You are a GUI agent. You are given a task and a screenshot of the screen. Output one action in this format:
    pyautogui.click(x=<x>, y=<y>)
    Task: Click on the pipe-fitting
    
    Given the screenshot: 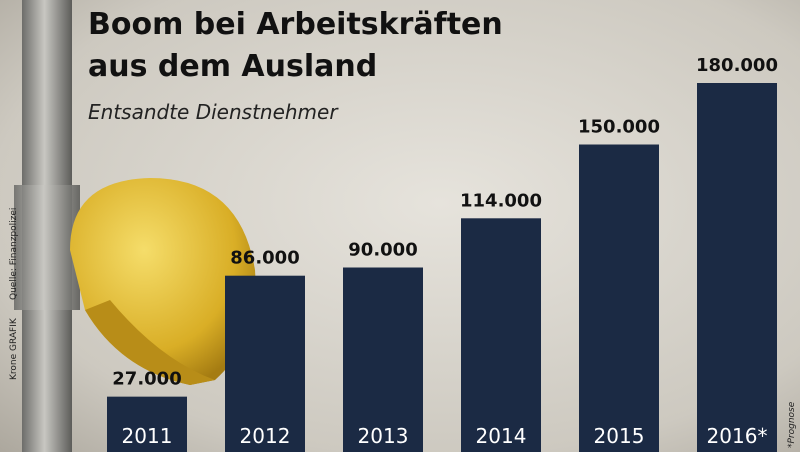 What is the action you would take?
    pyautogui.click(x=47, y=247)
    